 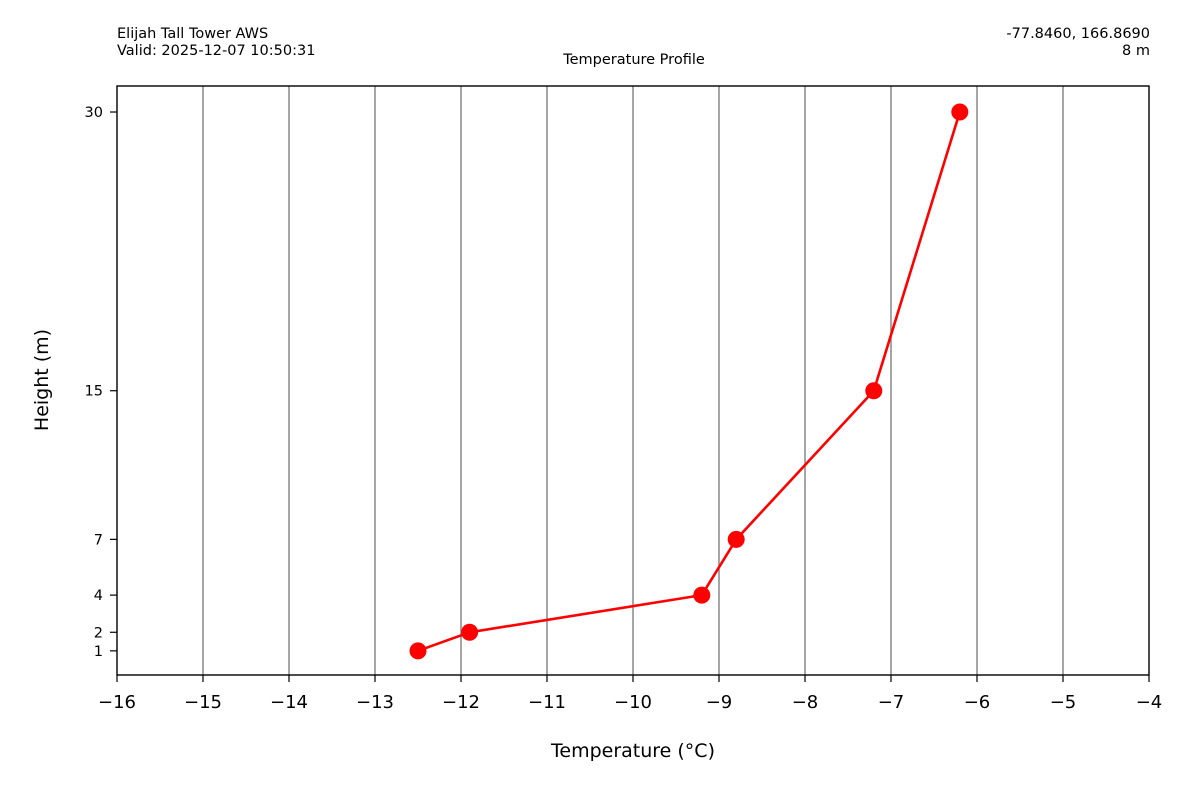 I want to click on chart-title: Temperature Profile, so click(x=634, y=60).